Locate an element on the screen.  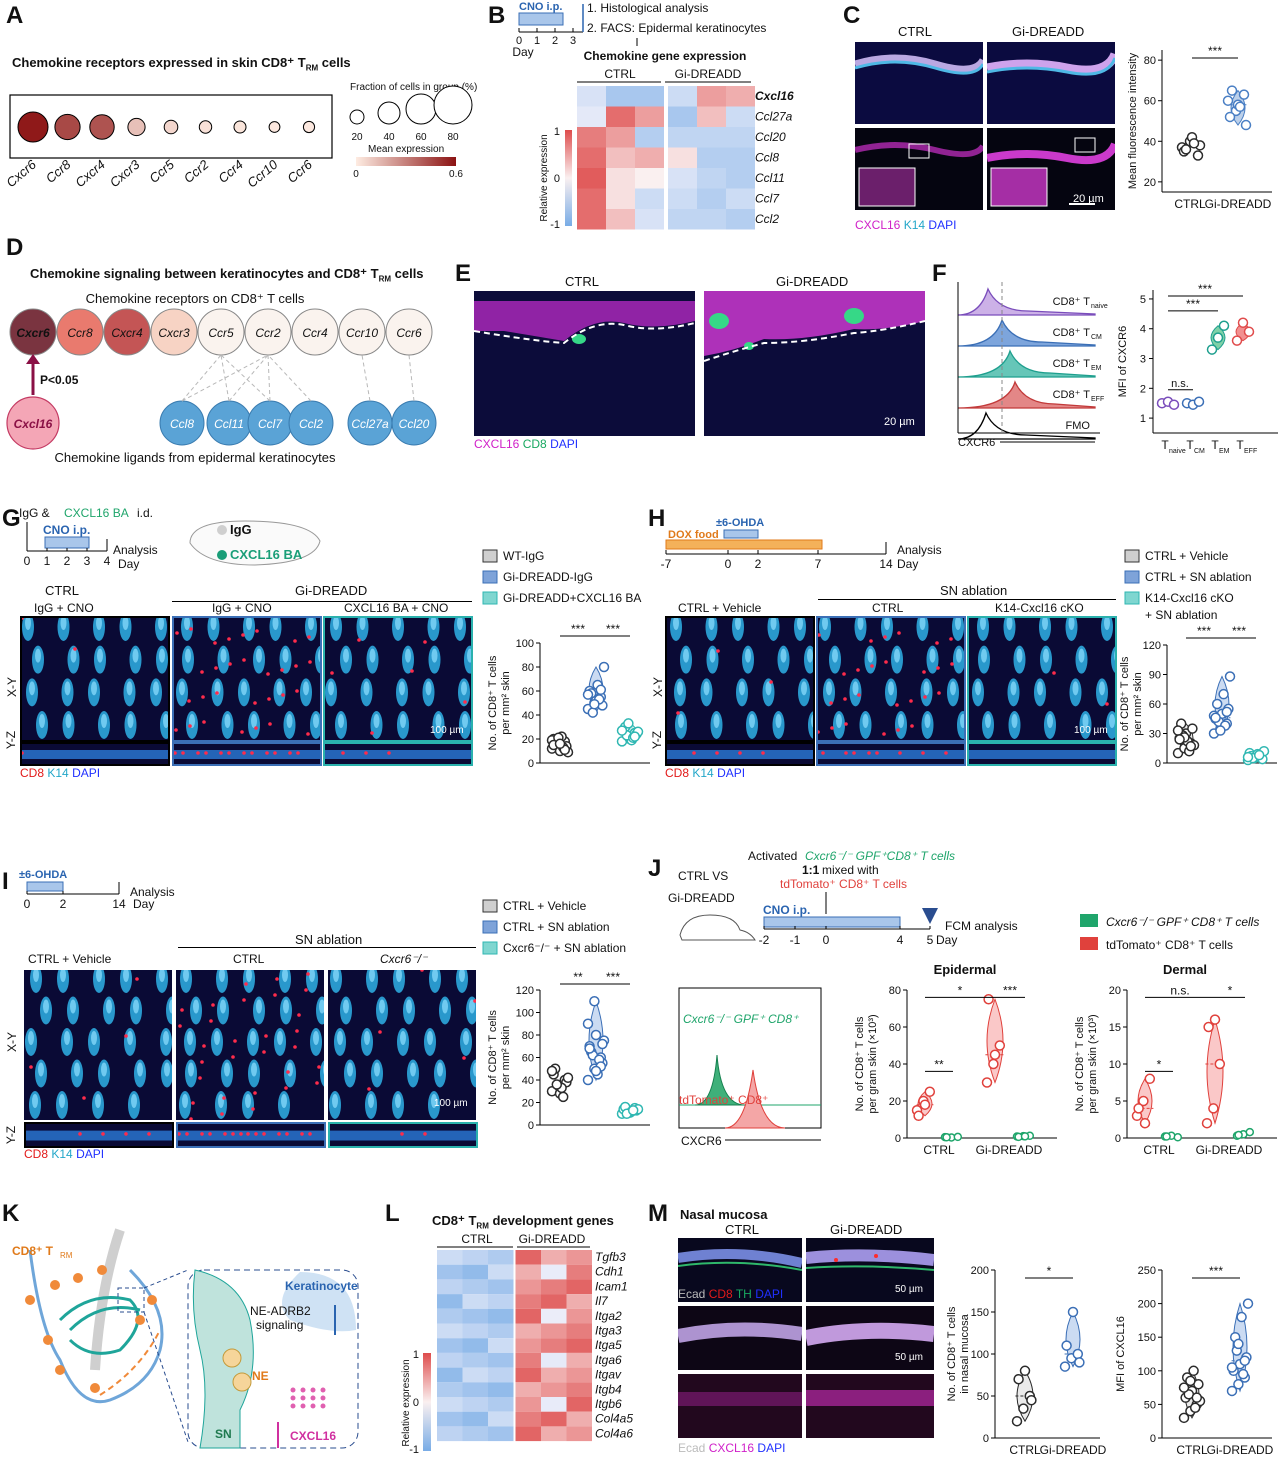
ohda-label: ±6-OHDA is located at coordinates (740, 523).